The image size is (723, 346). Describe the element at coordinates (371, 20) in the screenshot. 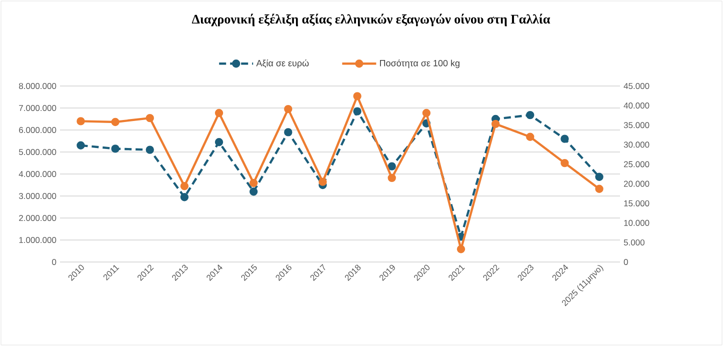

I see `chart-title: Διαχρονική εξέλιξη αξίας ελληνικών εξαγωγών οίνου στη Γαλλία` at that location.